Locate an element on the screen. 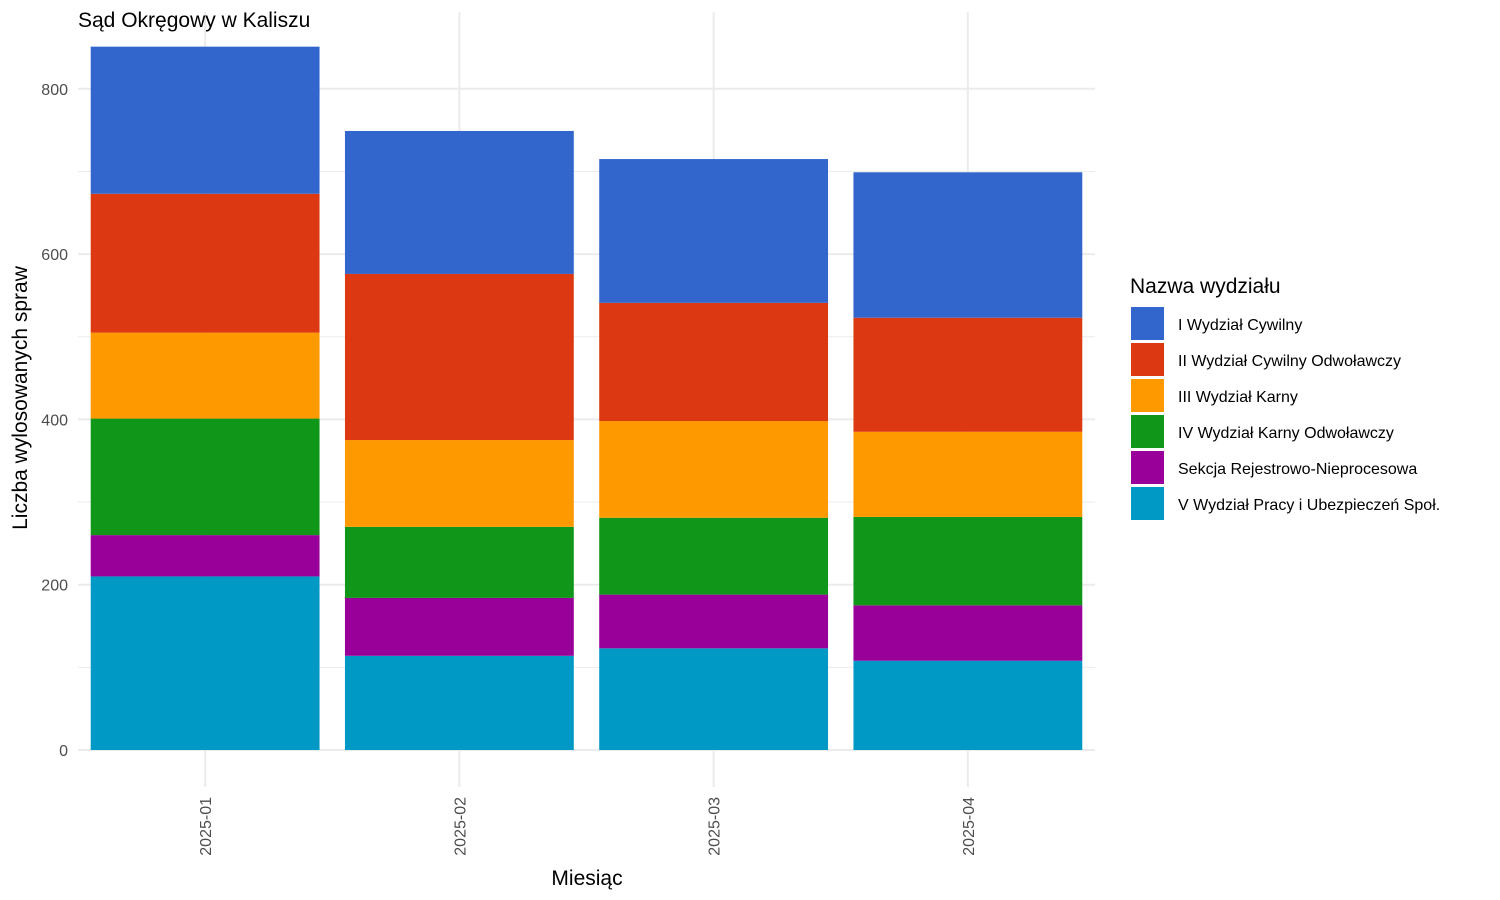 This screenshot has width=1500, height=900. y-tick-label: 200 is located at coordinates (54, 586).